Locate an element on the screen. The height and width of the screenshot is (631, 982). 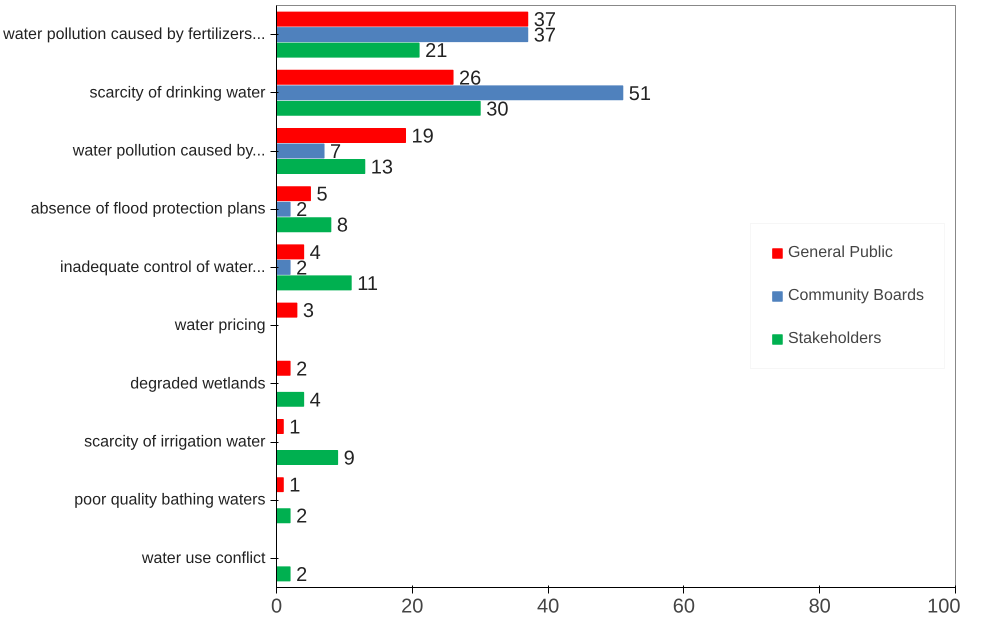
x-tick-label: 20 is located at coordinates (412, 607).